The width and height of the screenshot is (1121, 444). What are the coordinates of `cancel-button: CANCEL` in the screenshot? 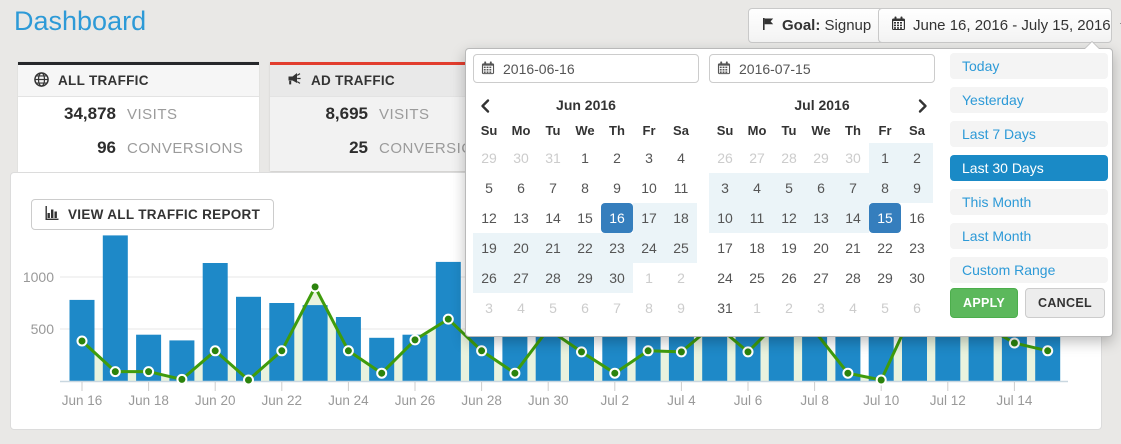 It's located at (1065, 303).